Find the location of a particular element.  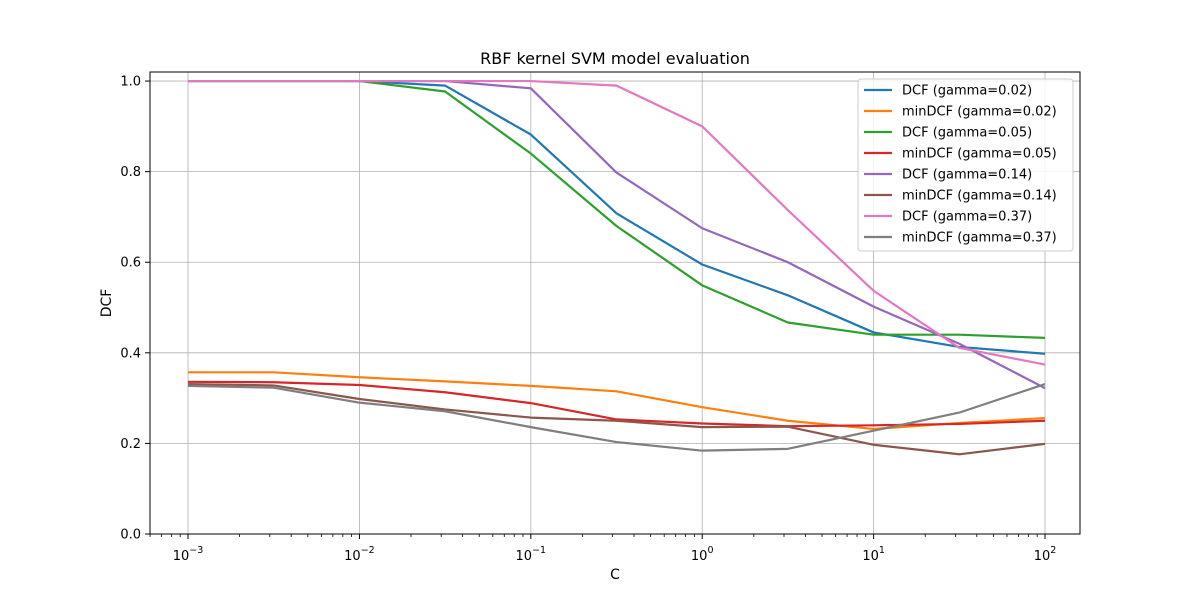

x-tick-label: 10⁻³ is located at coordinates (188, 554).